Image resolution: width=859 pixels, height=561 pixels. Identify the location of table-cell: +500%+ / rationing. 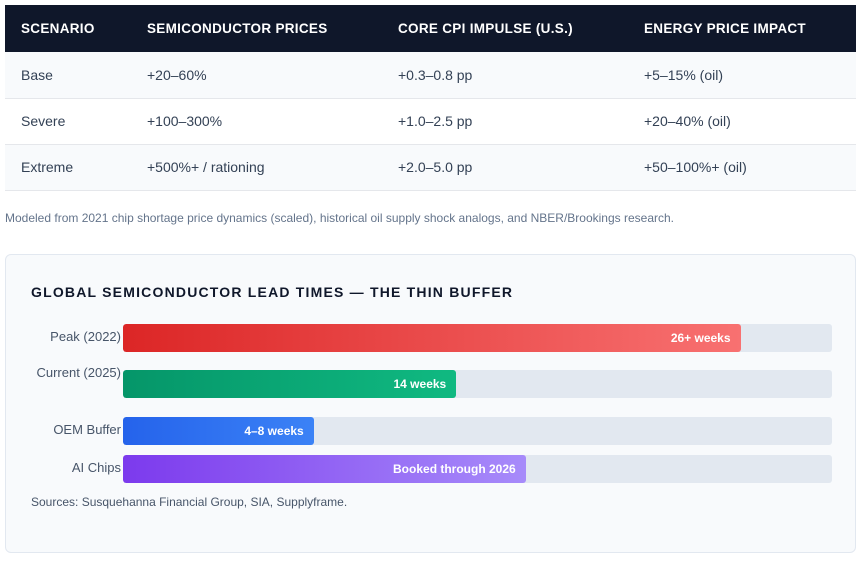
(256, 167).